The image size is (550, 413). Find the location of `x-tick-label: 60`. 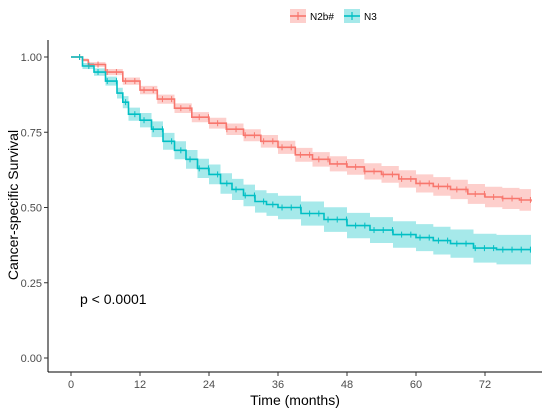

x-tick-label: 60 is located at coordinates (416, 385).